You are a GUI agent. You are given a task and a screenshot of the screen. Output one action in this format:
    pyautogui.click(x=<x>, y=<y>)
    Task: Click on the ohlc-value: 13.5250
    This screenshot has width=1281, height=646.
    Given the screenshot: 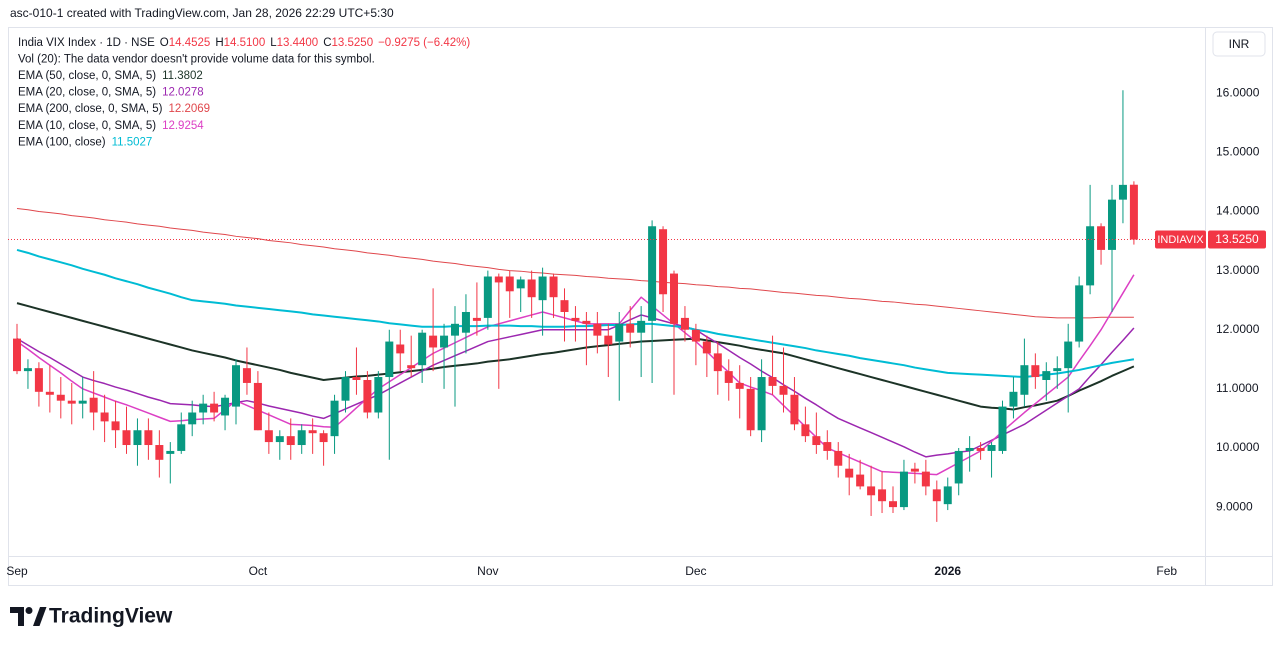 What is the action you would take?
    pyautogui.click(x=353, y=43)
    